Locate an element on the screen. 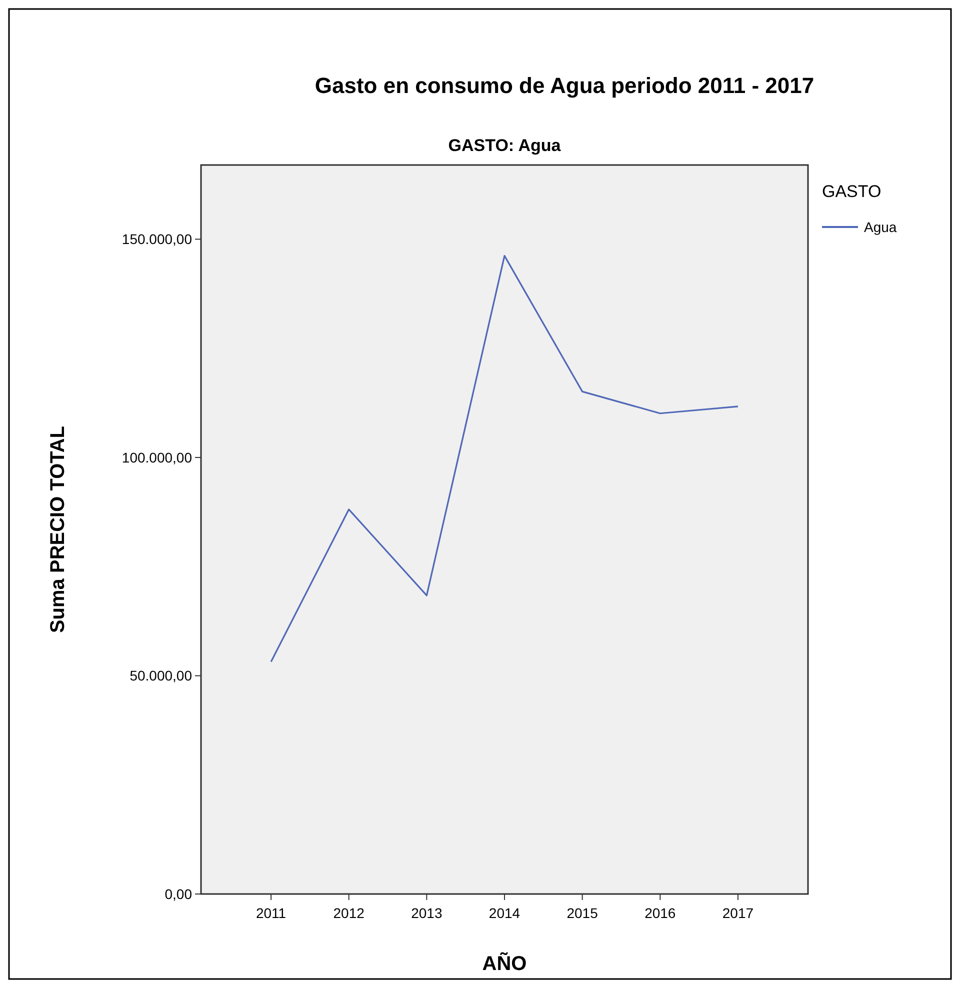 The image size is (960, 988). x-tick-label: 2016 is located at coordinates (660, 913).